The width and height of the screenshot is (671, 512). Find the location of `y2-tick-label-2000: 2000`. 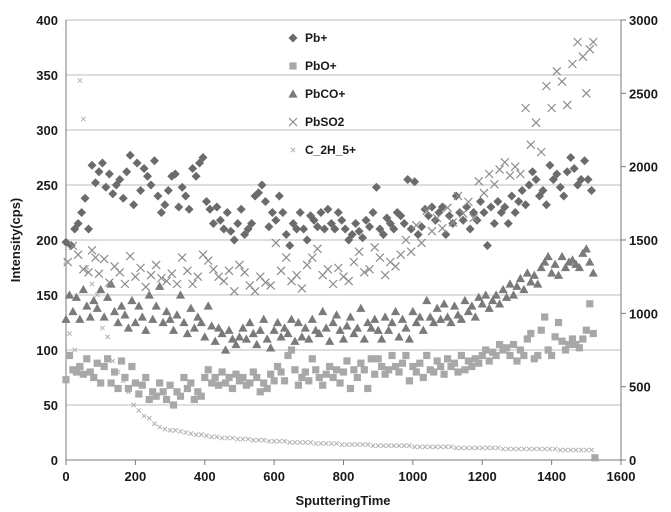

y2-tick-label-2000: 2000 is located at coordinates (643, 167).